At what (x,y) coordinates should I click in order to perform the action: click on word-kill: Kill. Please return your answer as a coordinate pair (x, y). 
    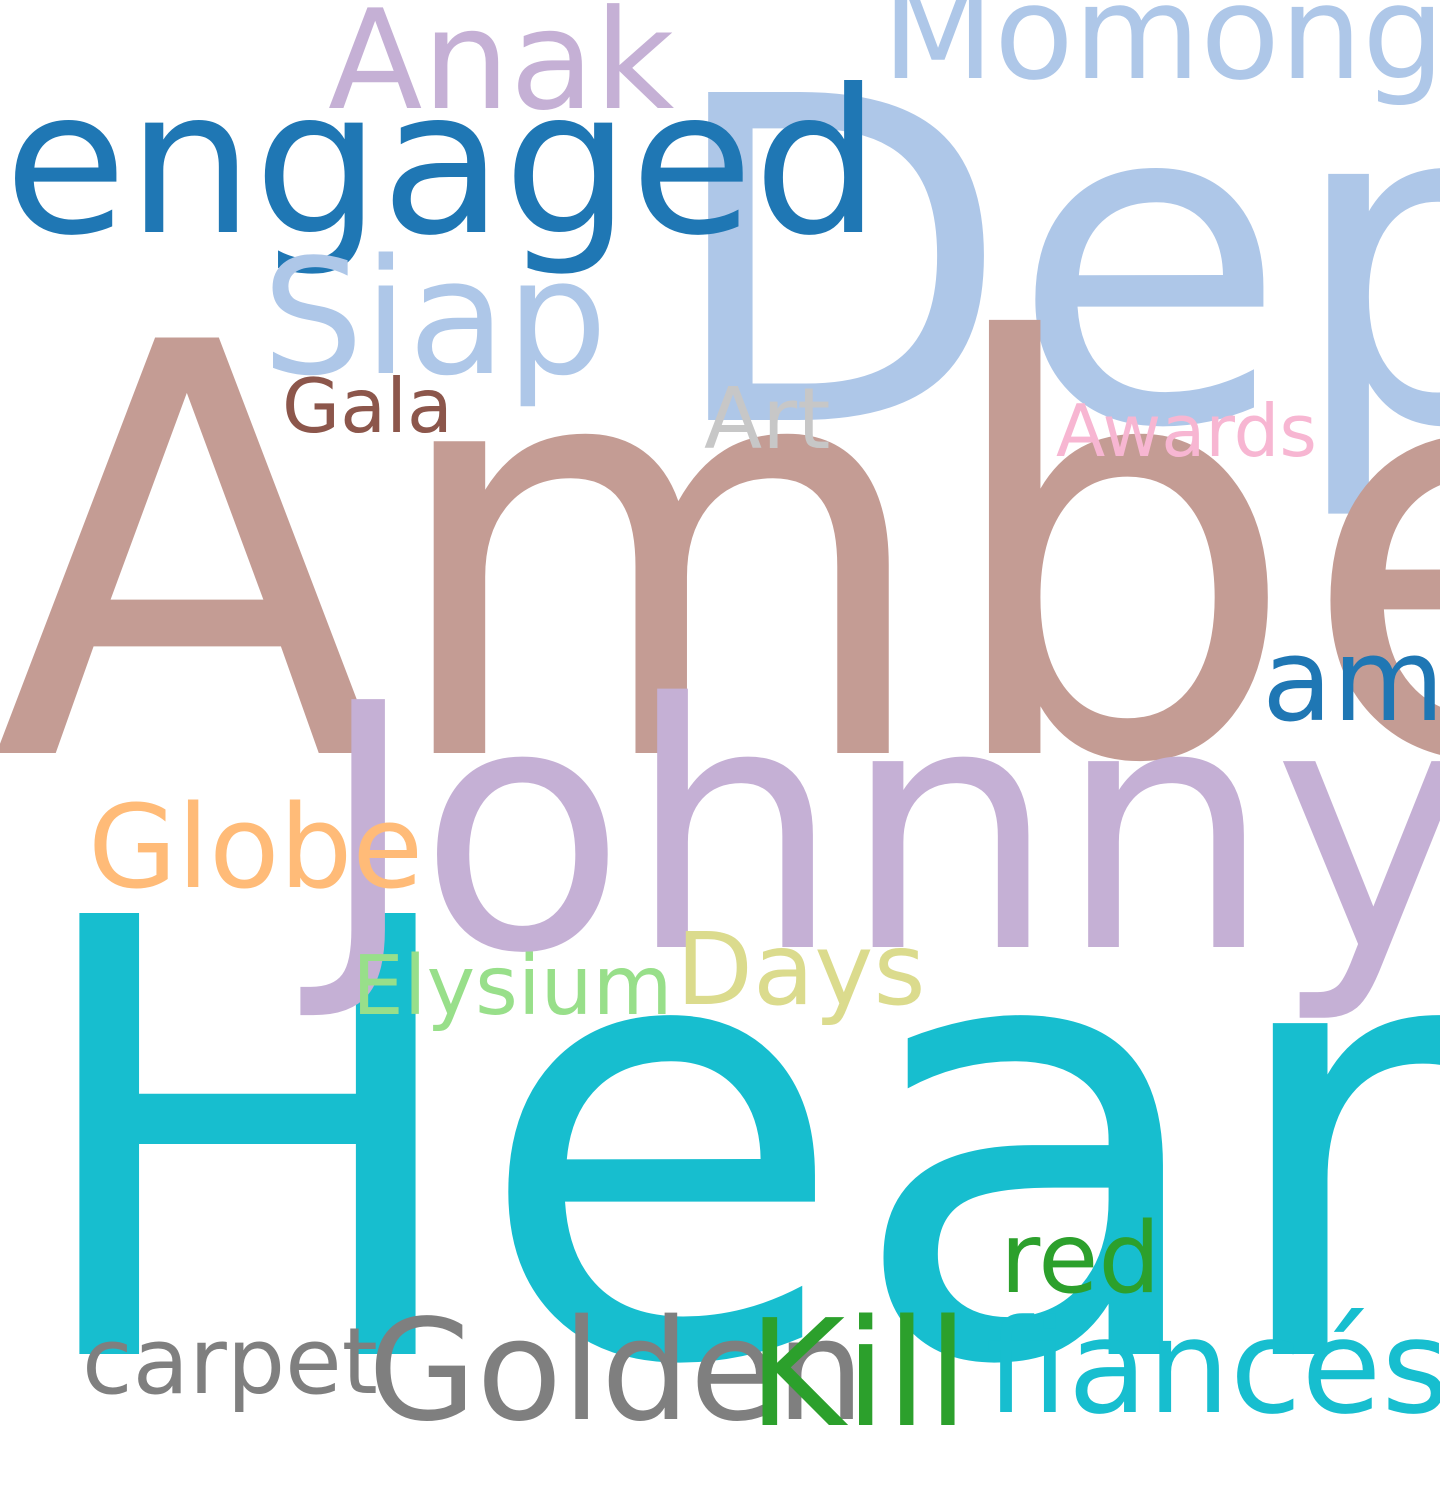
    Looking at the image, I should click on (858, 1374).